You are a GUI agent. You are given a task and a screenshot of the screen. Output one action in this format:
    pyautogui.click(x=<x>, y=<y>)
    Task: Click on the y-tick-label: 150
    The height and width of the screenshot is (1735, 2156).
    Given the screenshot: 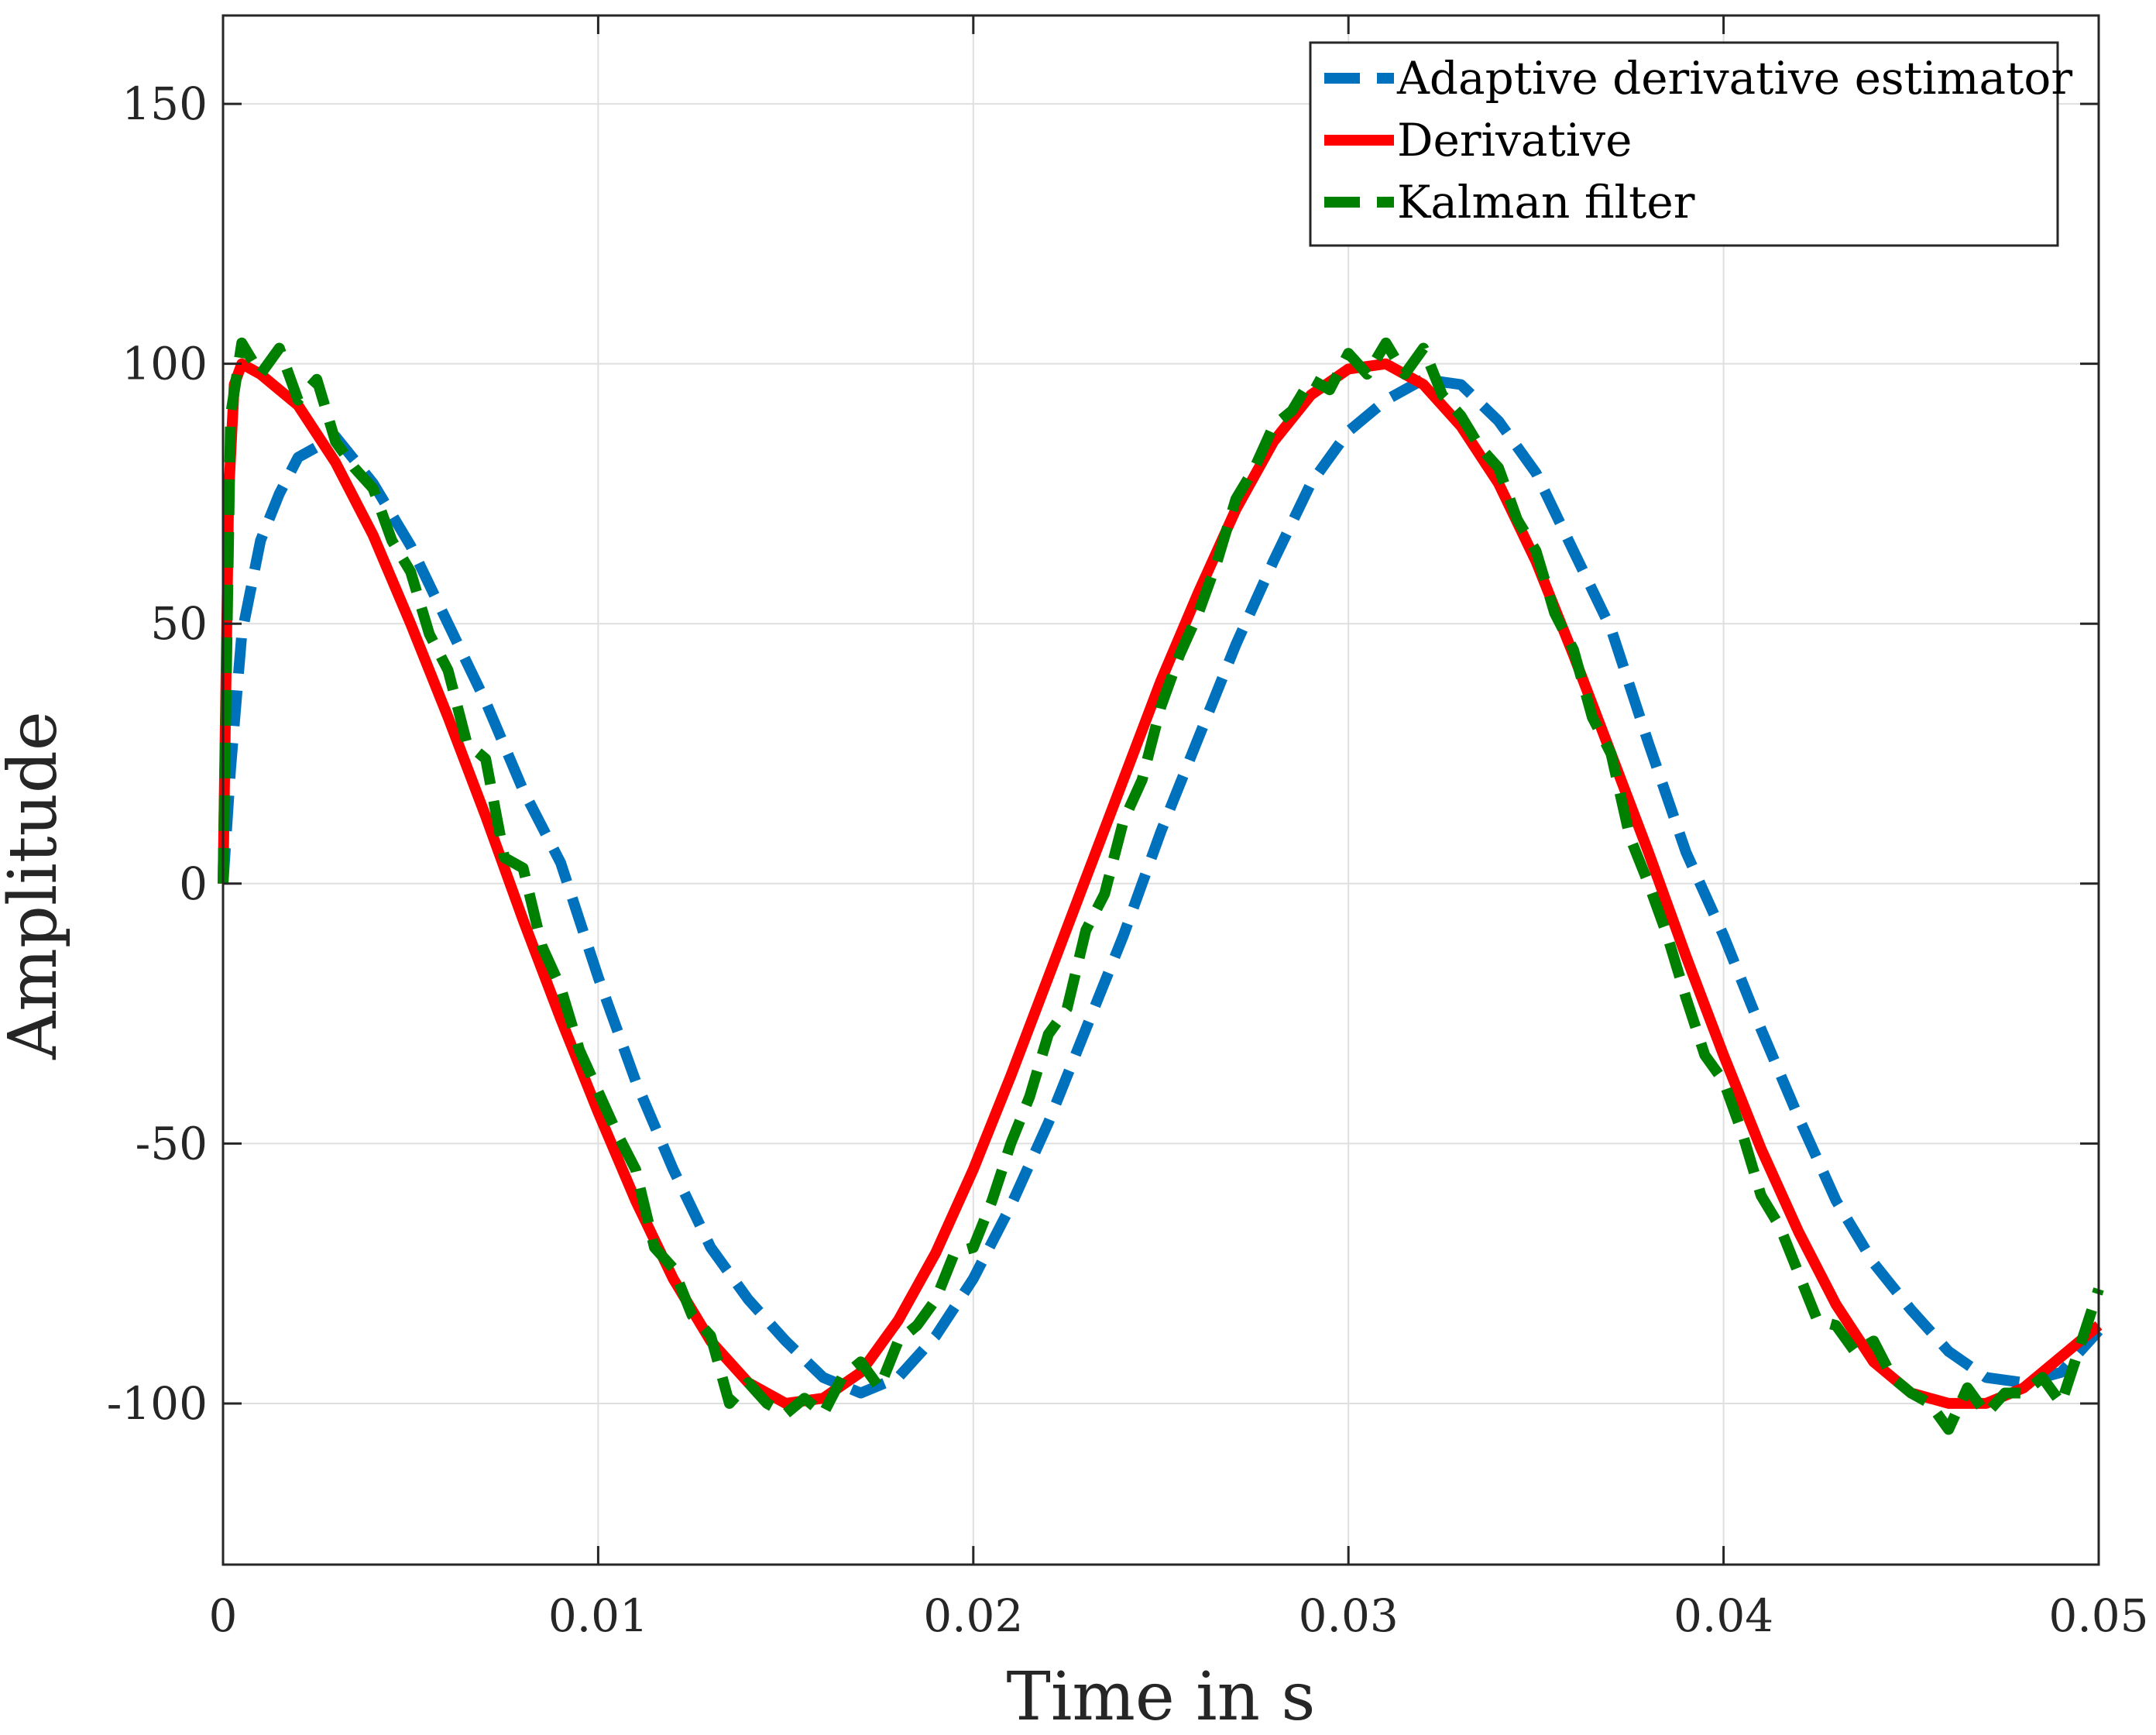 What is the action you would take?
    pyautogui.click(x=165, y=103)
    